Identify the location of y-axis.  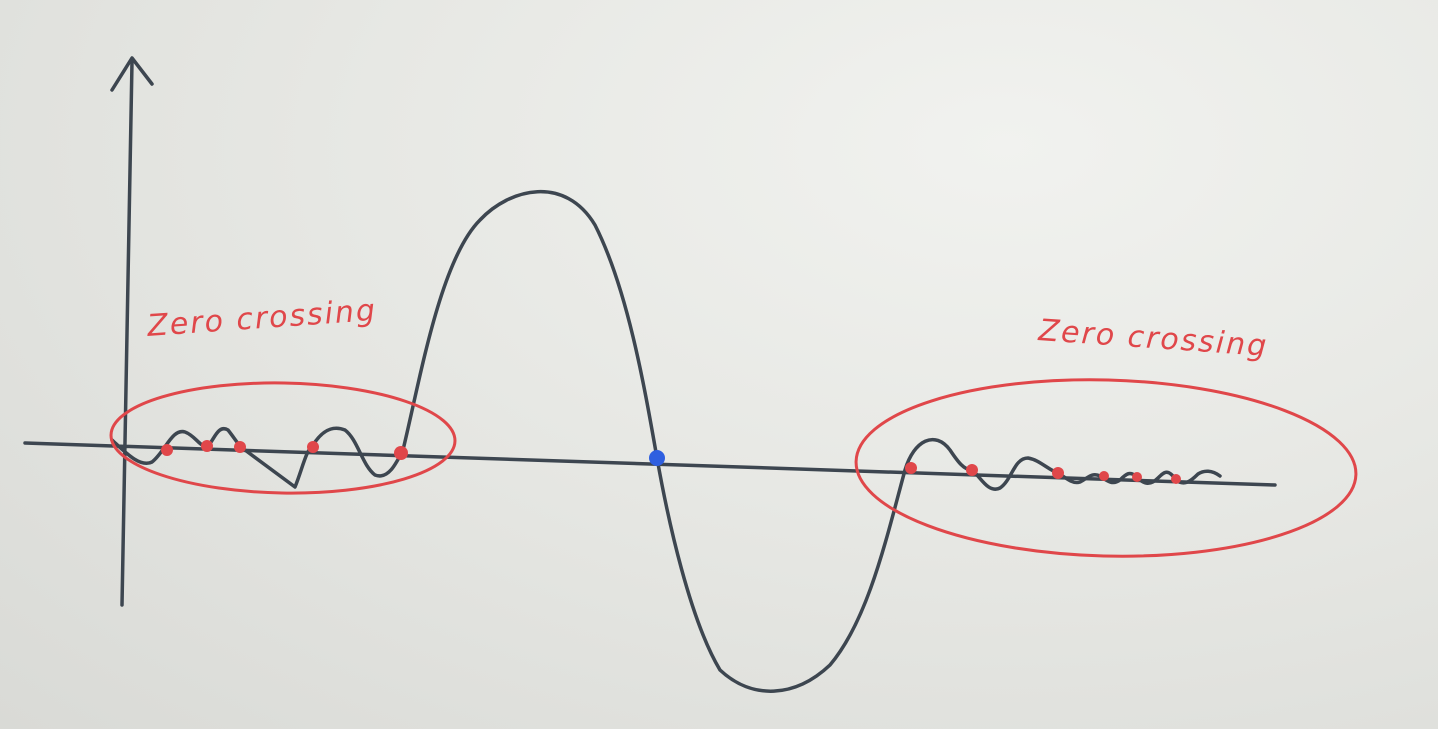
(127, 333).